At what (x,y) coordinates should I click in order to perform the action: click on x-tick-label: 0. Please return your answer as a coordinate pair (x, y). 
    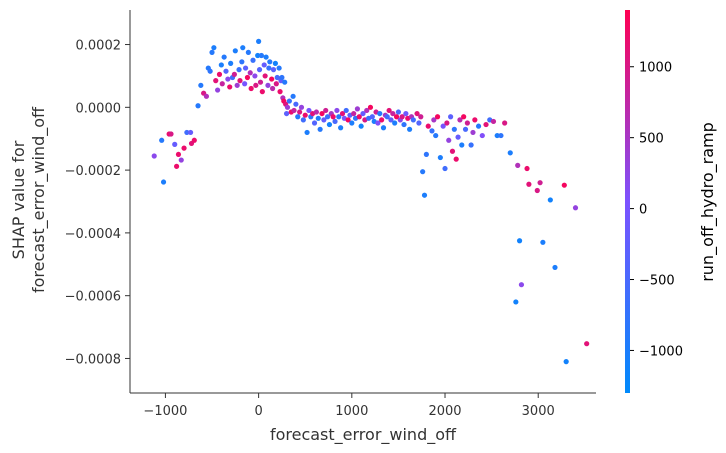
    Looking at the image, I should click on (258, 411).